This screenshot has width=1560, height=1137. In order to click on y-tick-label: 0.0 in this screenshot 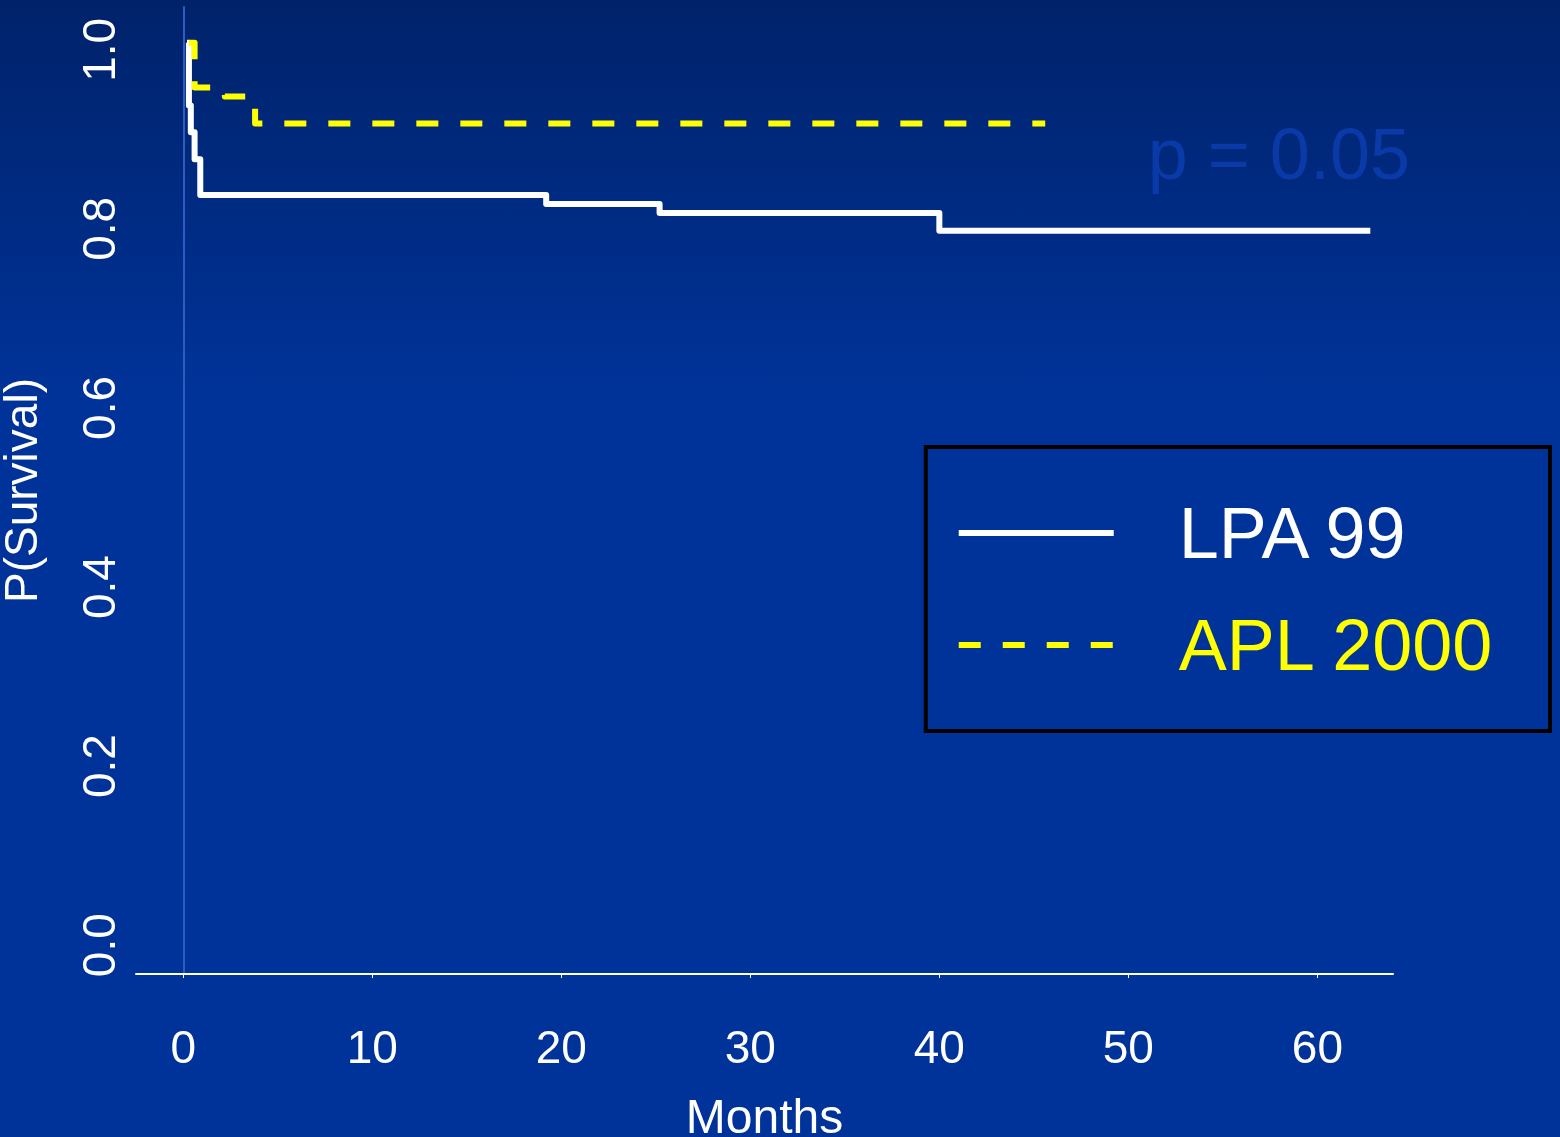, I will do `click(99, 945)`.